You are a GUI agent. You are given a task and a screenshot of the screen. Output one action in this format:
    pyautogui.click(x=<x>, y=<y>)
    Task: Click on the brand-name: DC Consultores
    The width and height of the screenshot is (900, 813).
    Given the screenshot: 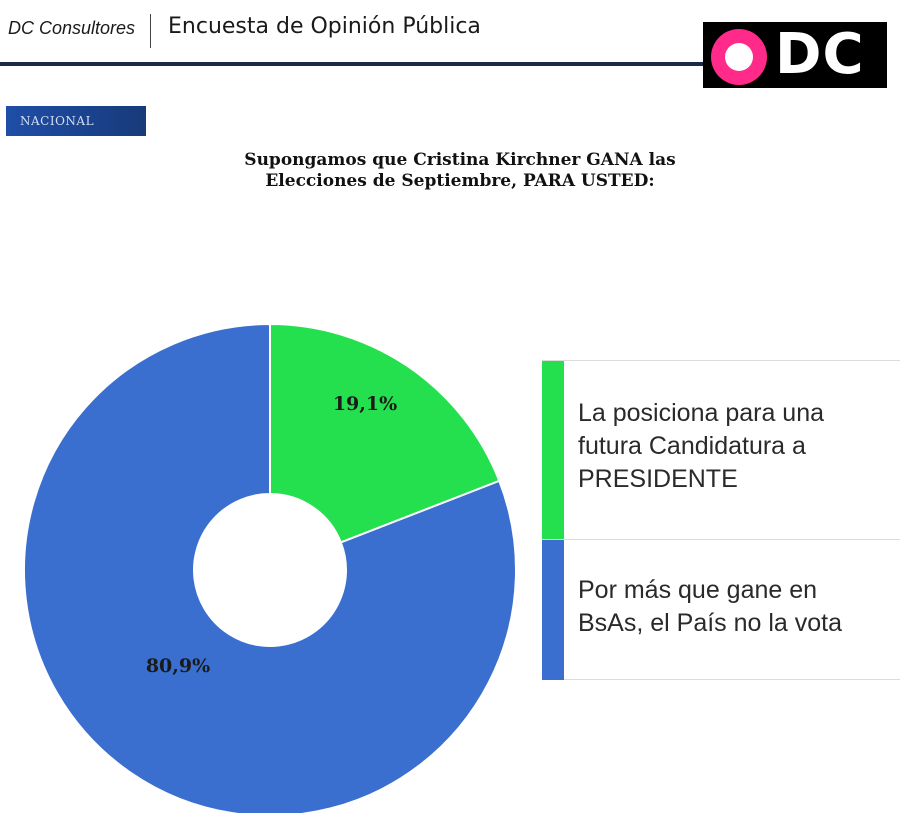 What is the action you would take?
    pyautogui.click(x=72, y=28)
    